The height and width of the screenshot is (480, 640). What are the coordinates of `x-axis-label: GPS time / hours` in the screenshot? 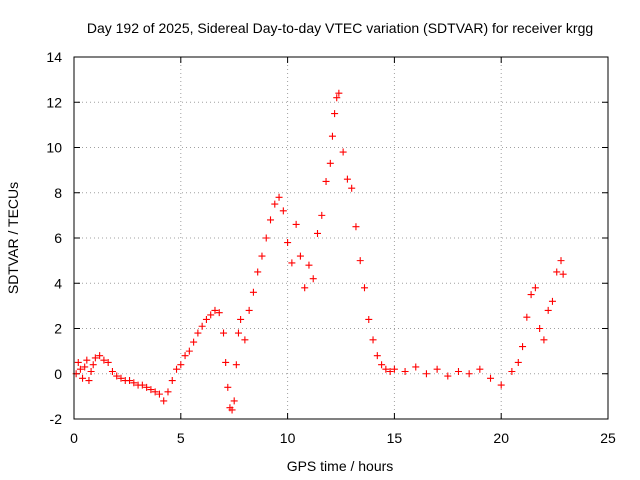 It's located at (340, 466).